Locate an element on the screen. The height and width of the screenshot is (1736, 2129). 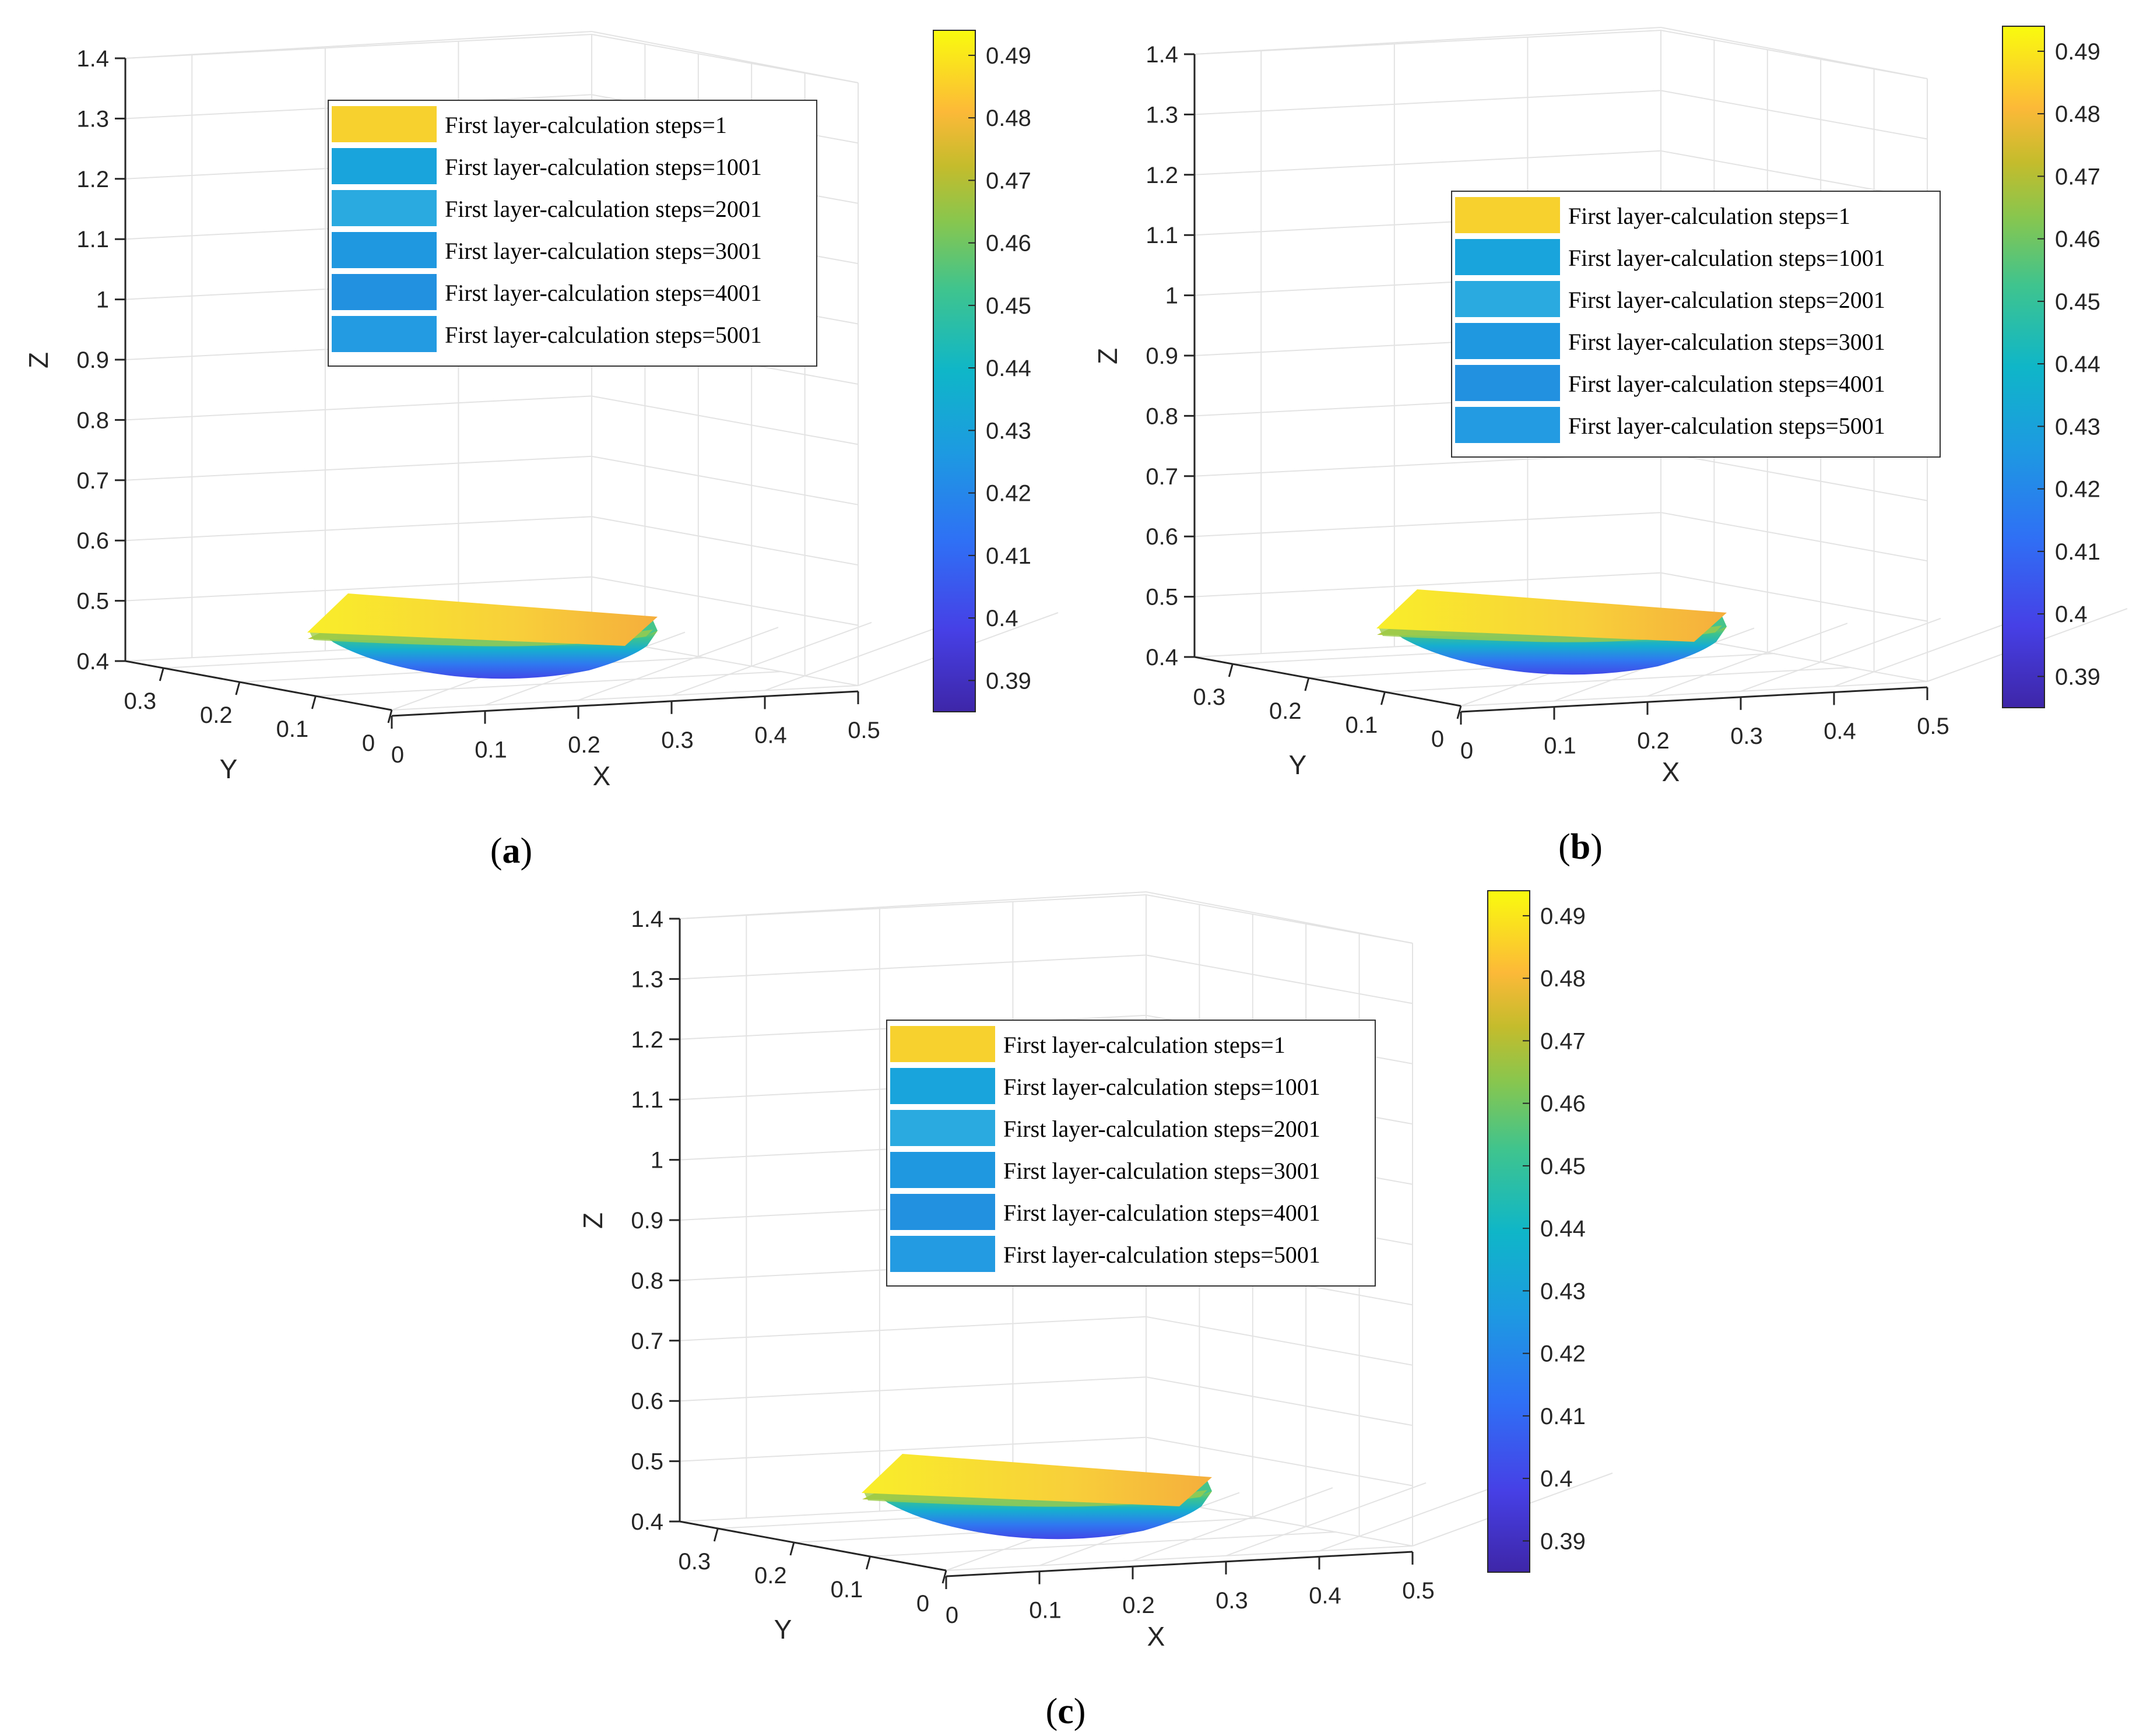
surface-top-layer is located at coordinates (1037, 1480).